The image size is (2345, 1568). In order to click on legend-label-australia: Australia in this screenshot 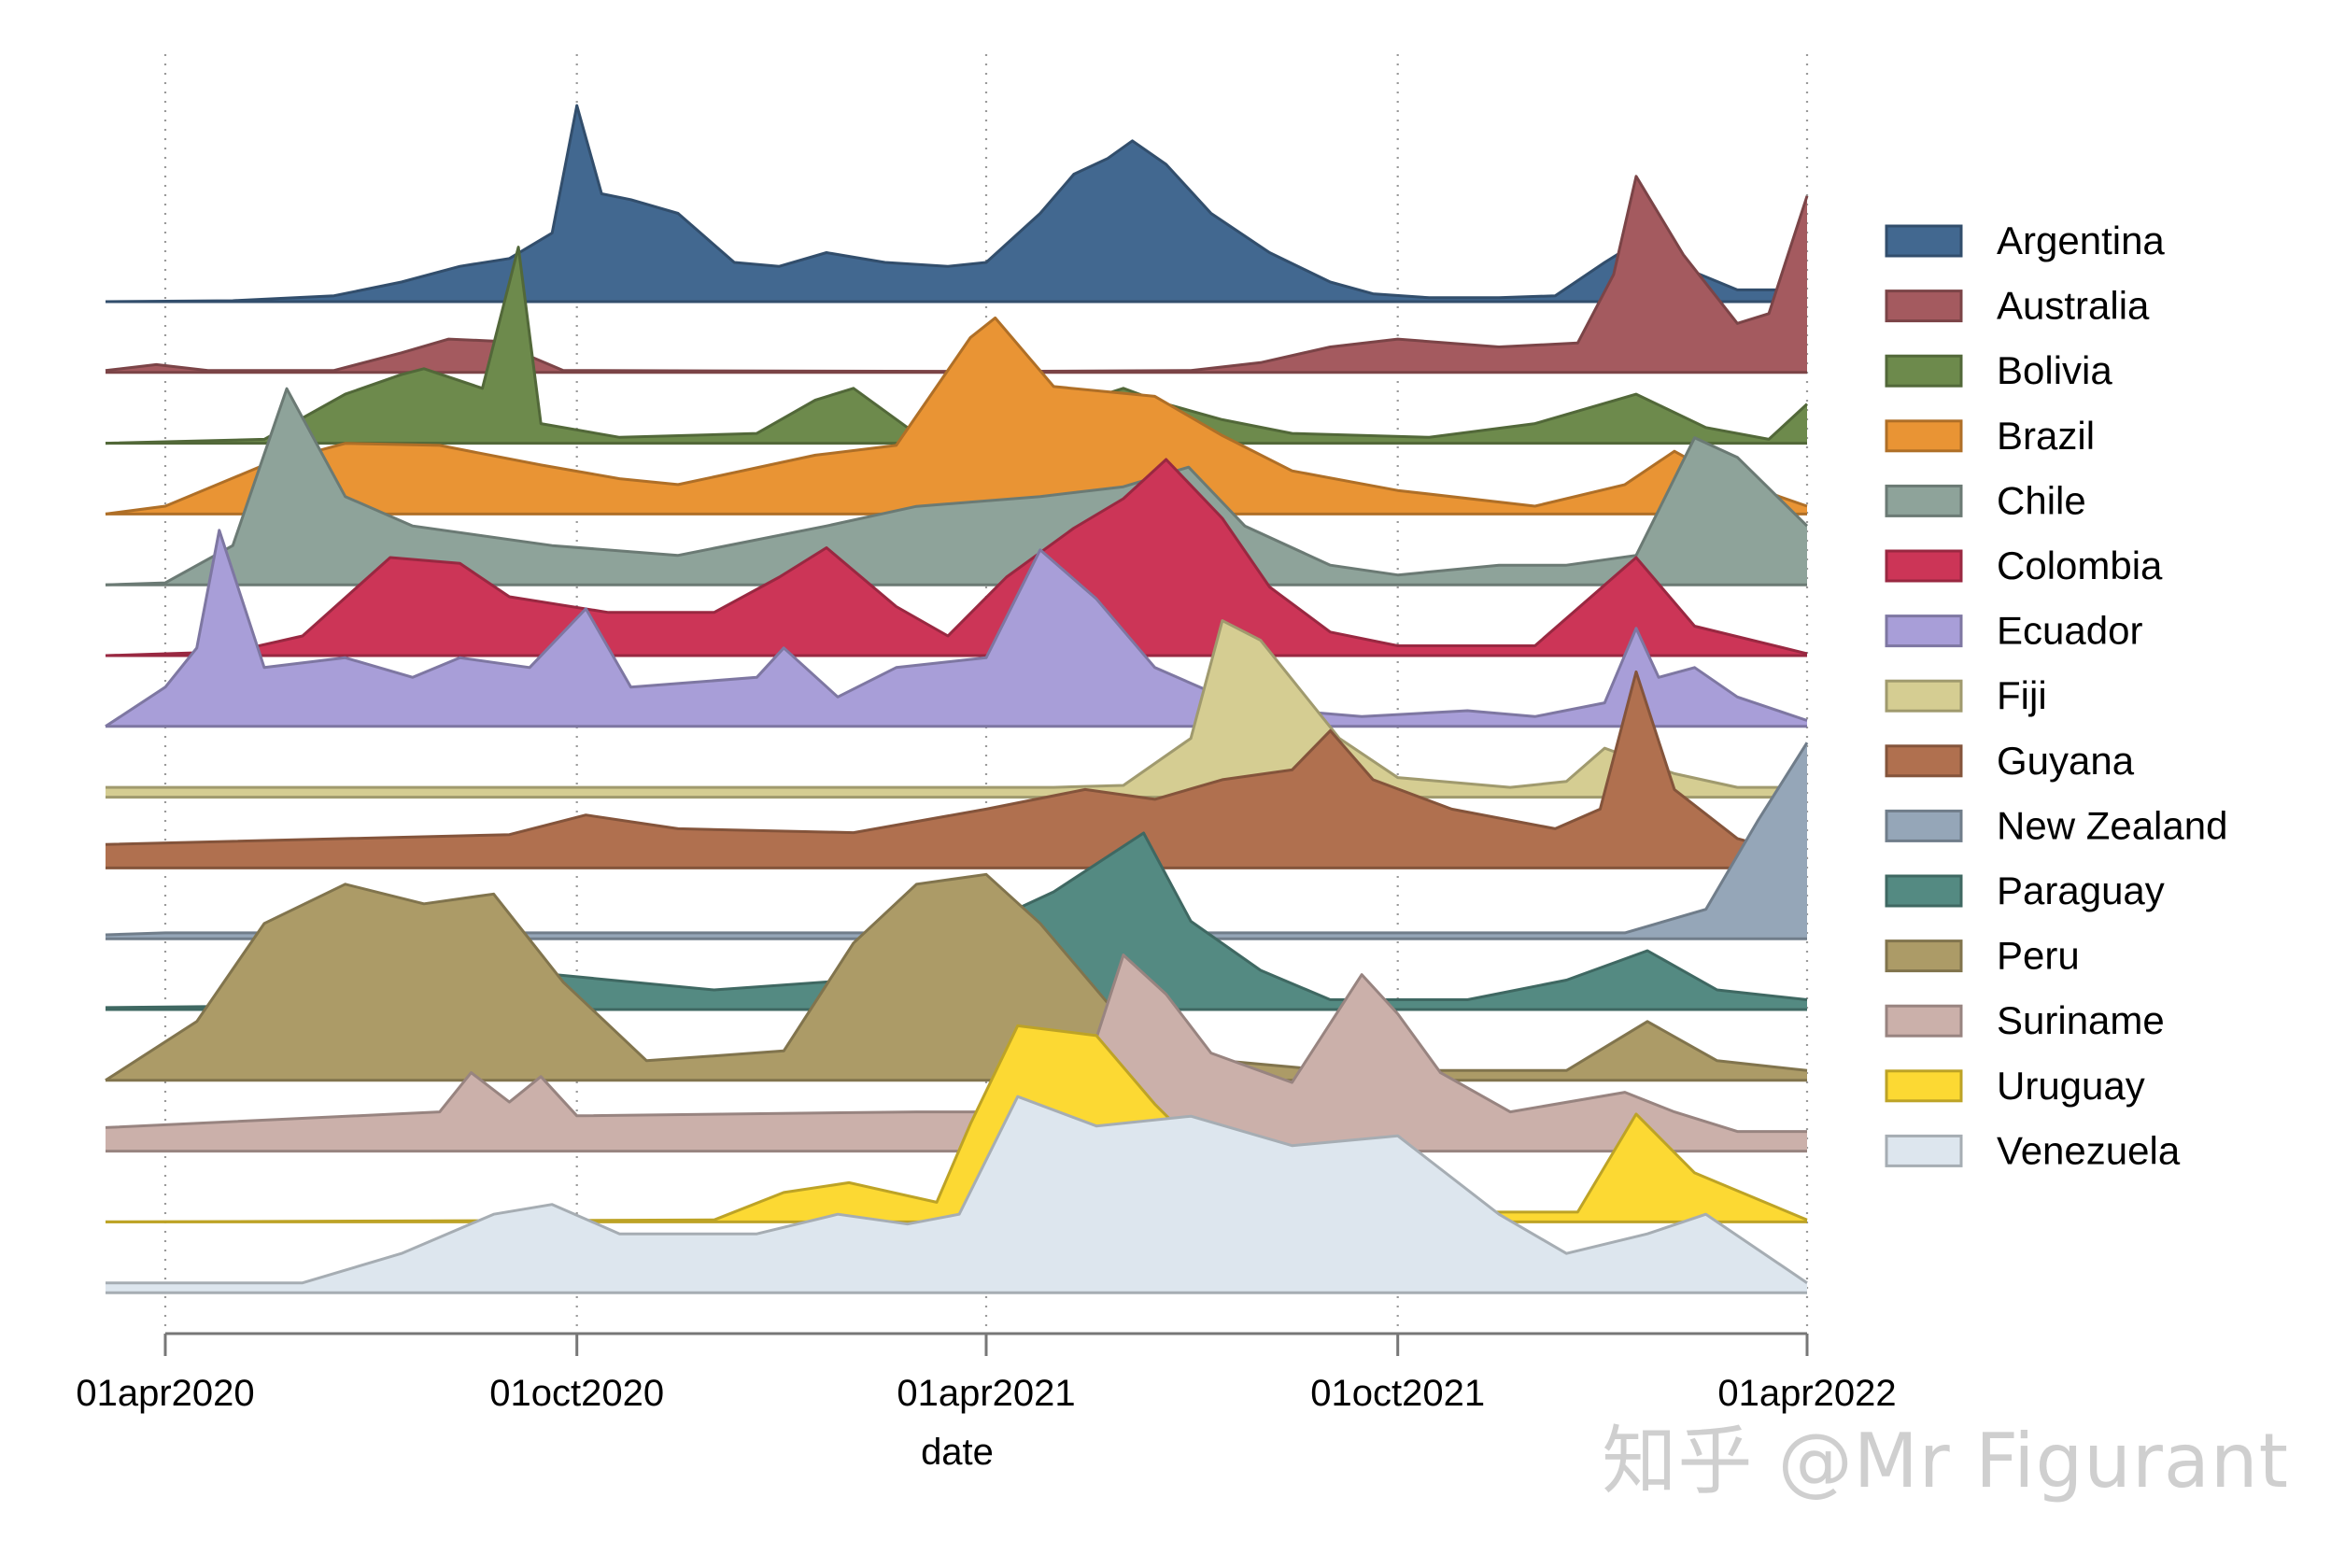, I will do `click(2073, 306)`.